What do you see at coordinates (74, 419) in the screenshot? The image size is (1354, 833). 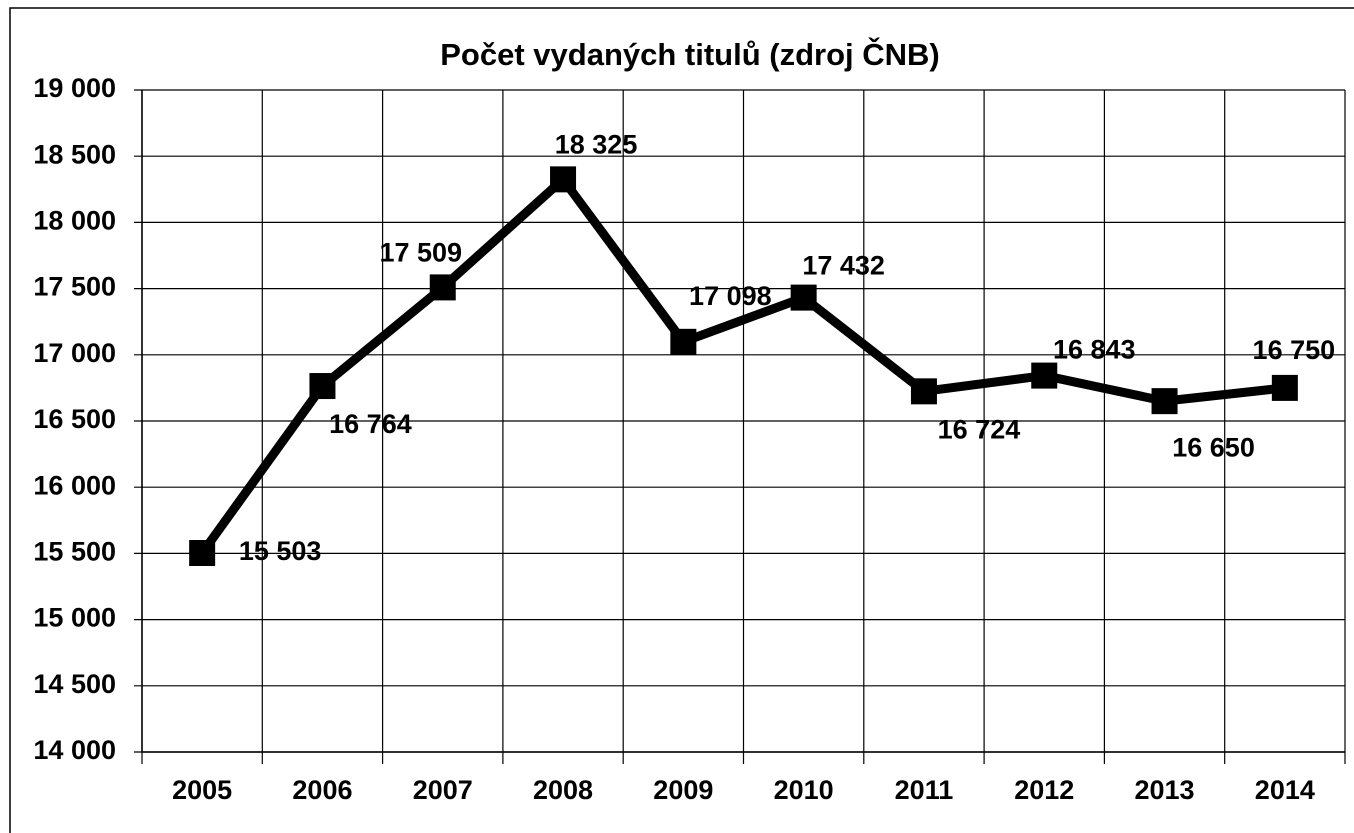 I see `y-tick-label: 16 500` at bounding box center [74, 419].